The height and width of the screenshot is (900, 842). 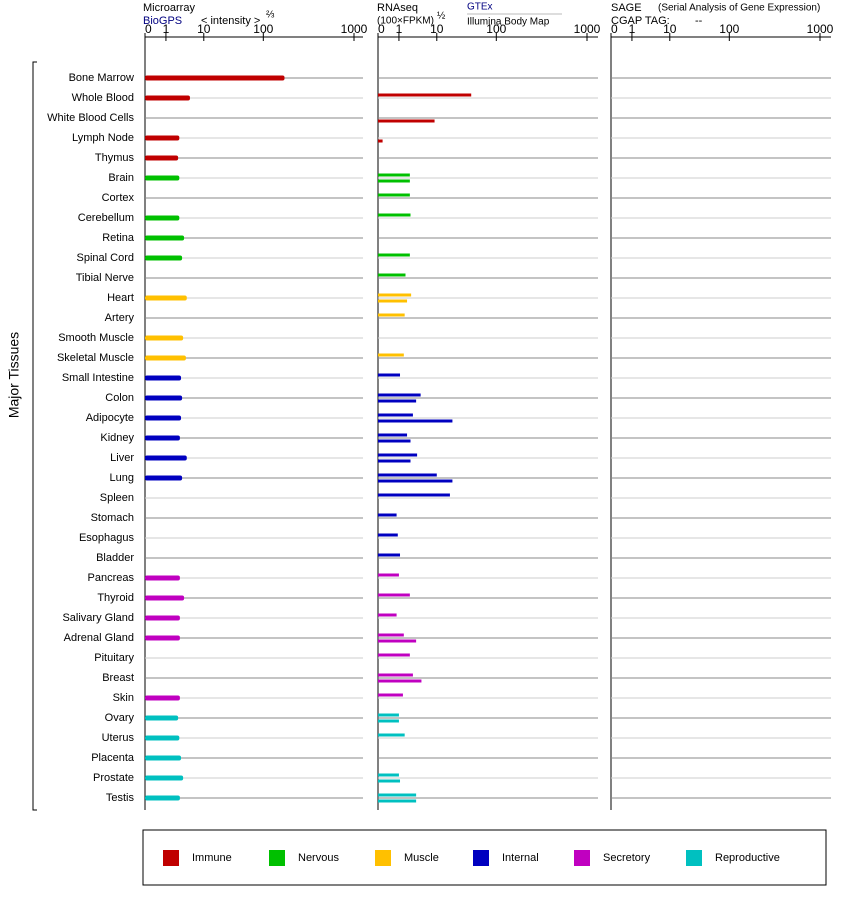 I want to click on tissue-label: Ovary, so click(x=120, y=718).